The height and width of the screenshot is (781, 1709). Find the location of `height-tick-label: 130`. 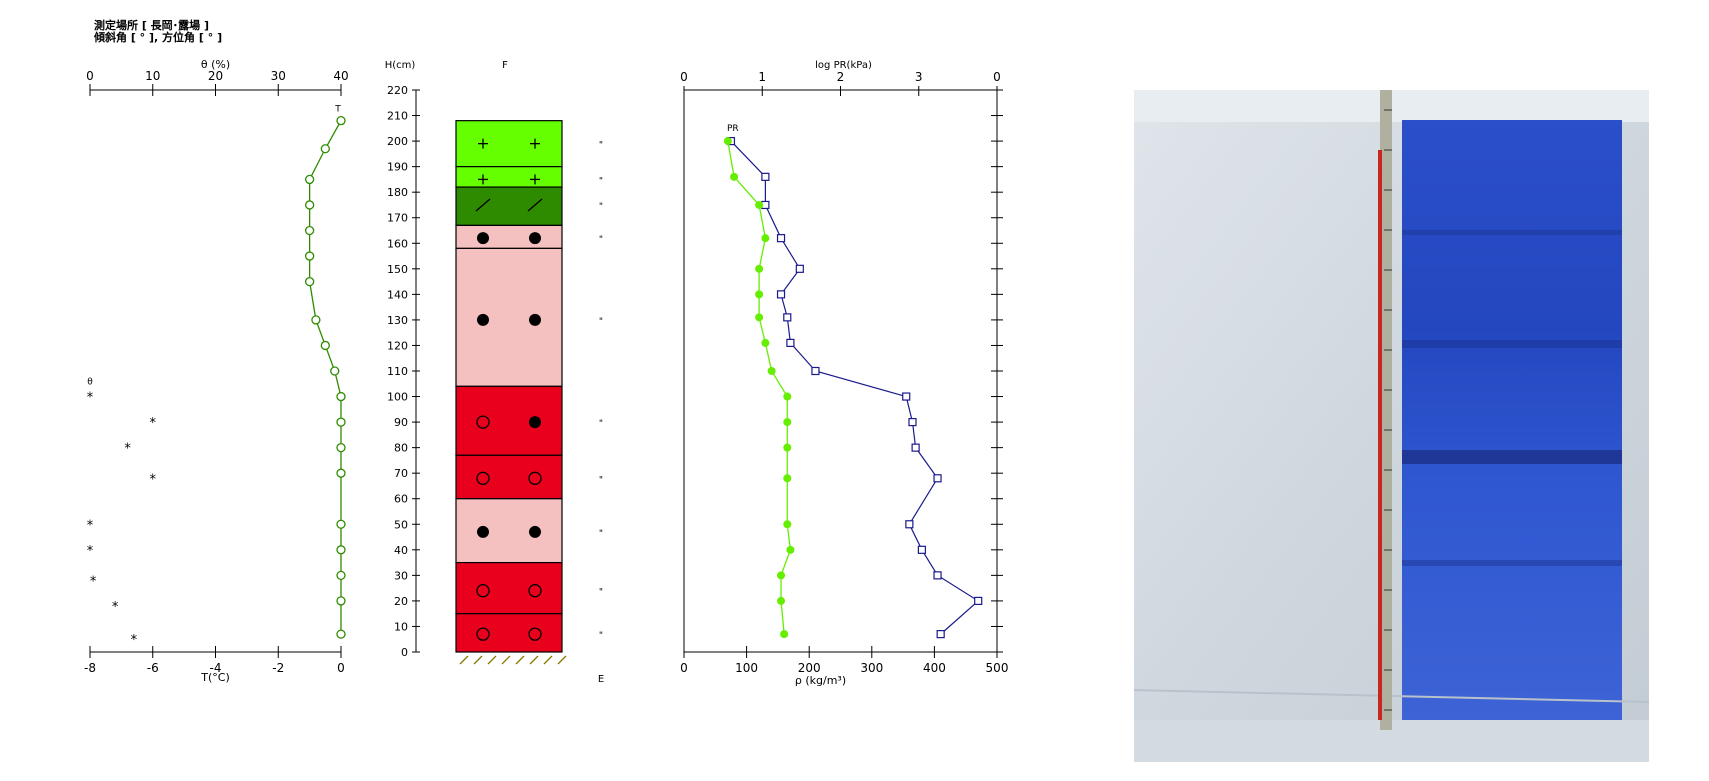

height-tick-label: 130 is located at coordinates (397, 320).